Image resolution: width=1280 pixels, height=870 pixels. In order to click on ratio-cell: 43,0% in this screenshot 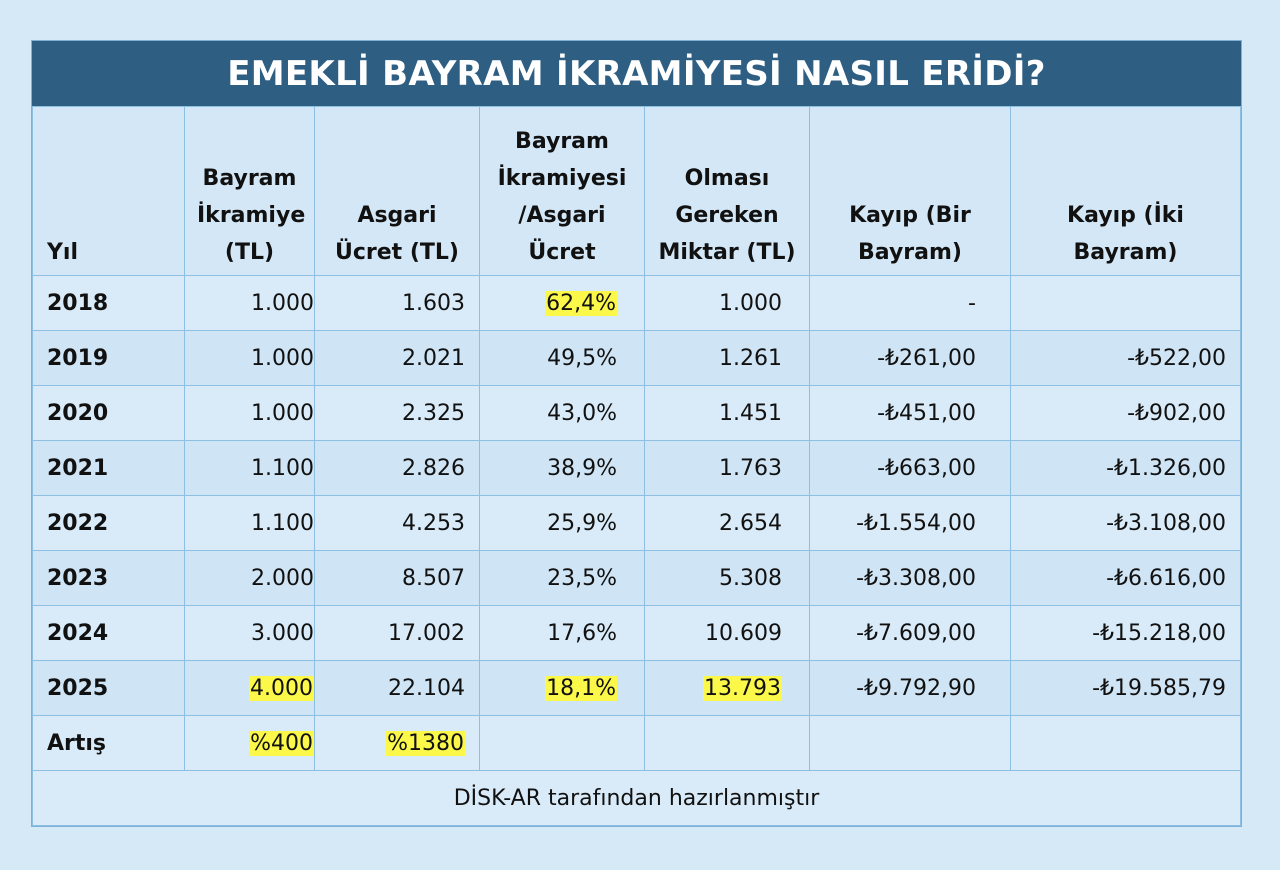, I will do `click(562, 413)`.